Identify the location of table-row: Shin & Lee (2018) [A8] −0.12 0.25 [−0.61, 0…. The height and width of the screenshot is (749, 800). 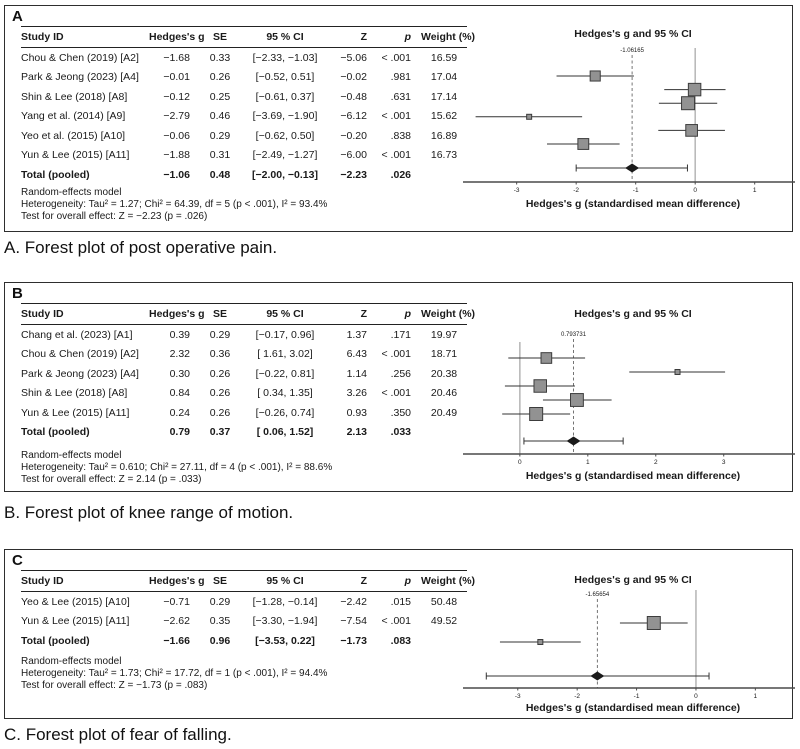
(244, 97).